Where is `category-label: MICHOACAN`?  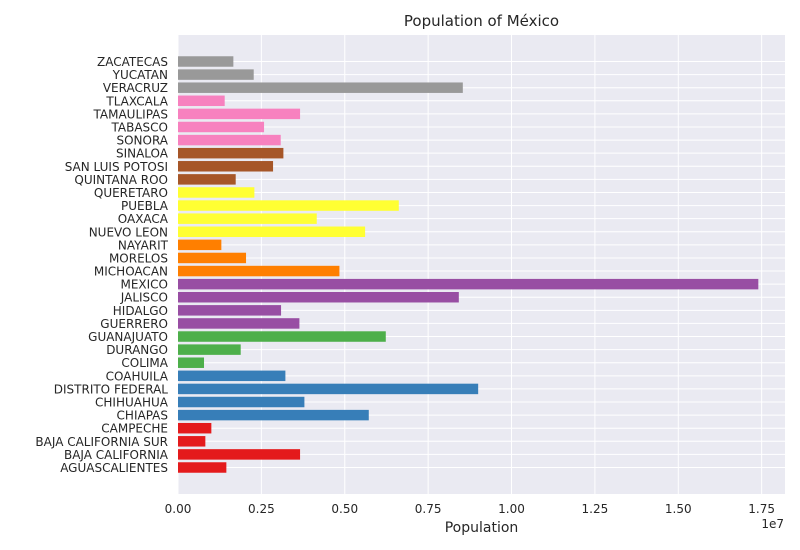
category-label: MICHOACAN is located at coordinates (131, 272).